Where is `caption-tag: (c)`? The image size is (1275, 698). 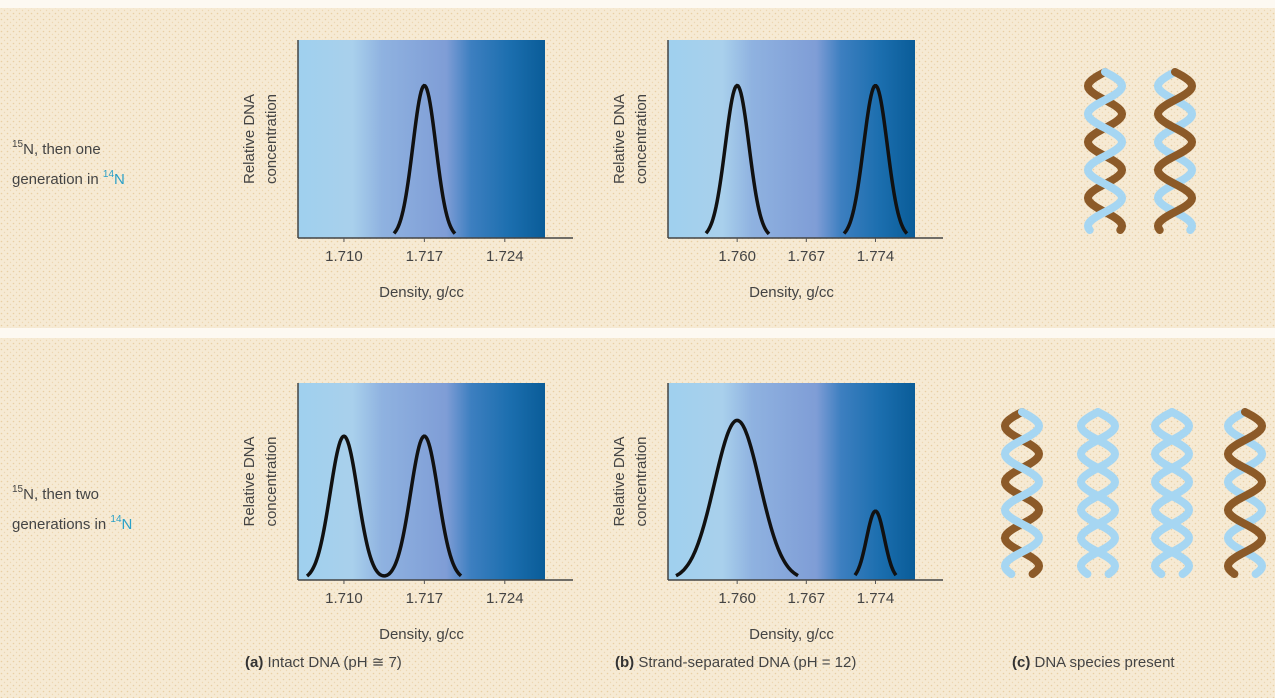
caption-tag: (c) is located at coordinates (1021, 662).